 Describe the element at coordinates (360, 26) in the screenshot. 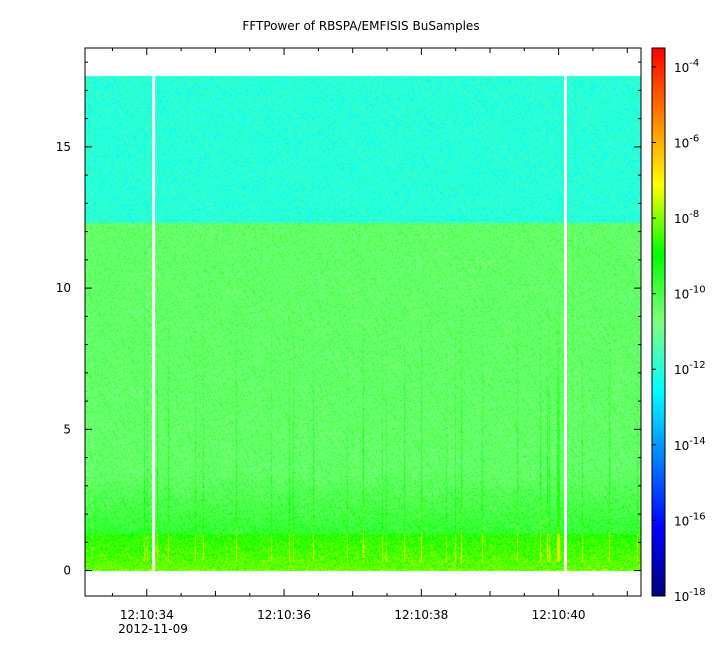

I see `chart-title: FFTPower of RBSPA/EMFISIS BuSamples` at that location.